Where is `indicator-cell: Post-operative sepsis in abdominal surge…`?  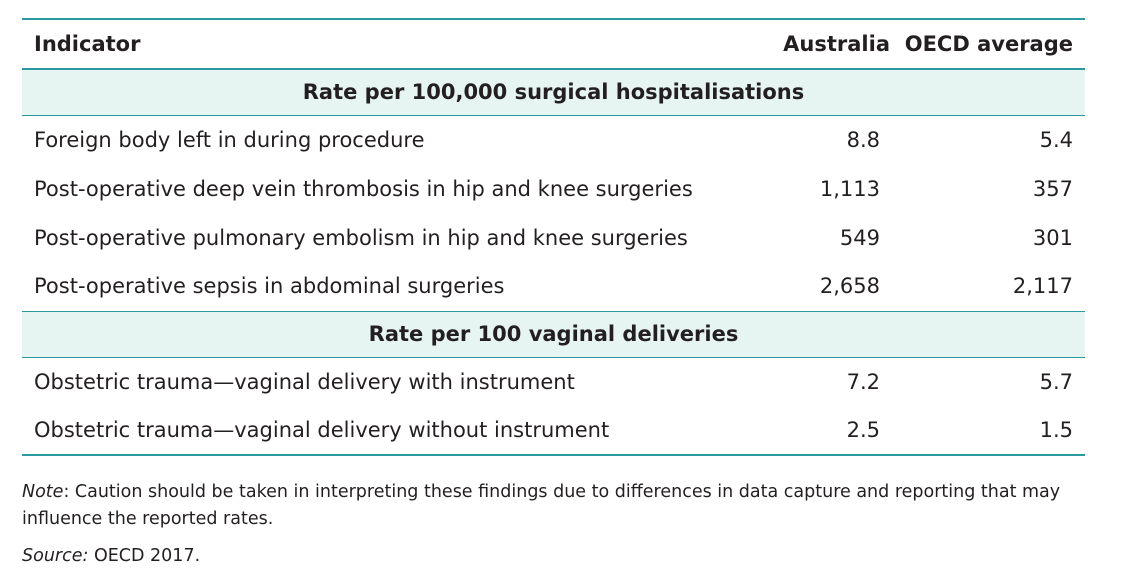
indicator-cell: Post-operative sepsis in abdominal surge… is located at coordinates (269, 286).